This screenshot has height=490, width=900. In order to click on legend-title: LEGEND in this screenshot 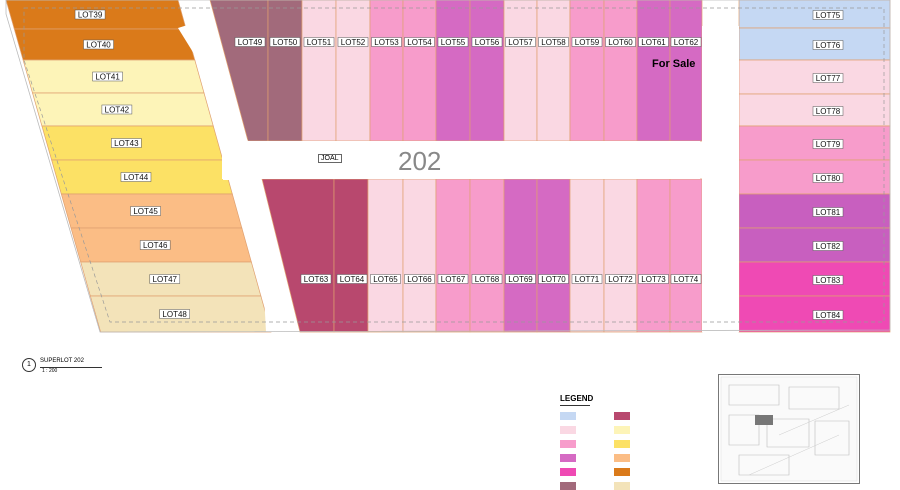, I will do `click(577, 398)`.